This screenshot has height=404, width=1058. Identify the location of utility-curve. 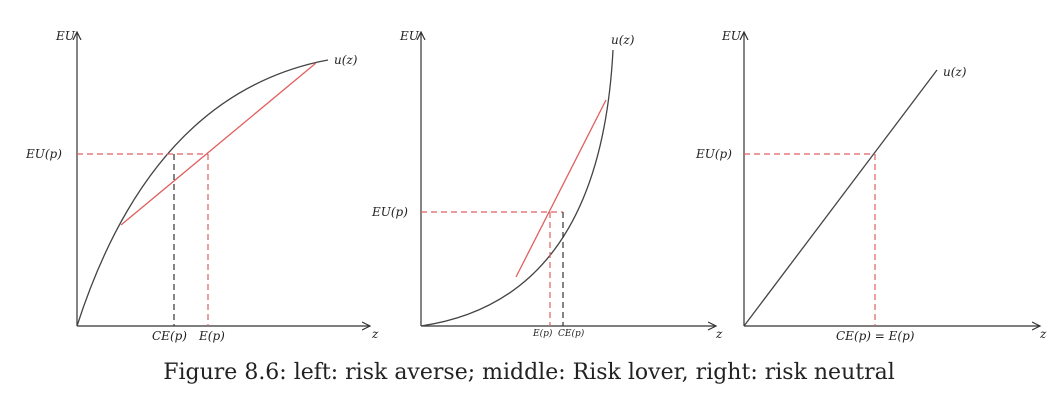
(517, 188).